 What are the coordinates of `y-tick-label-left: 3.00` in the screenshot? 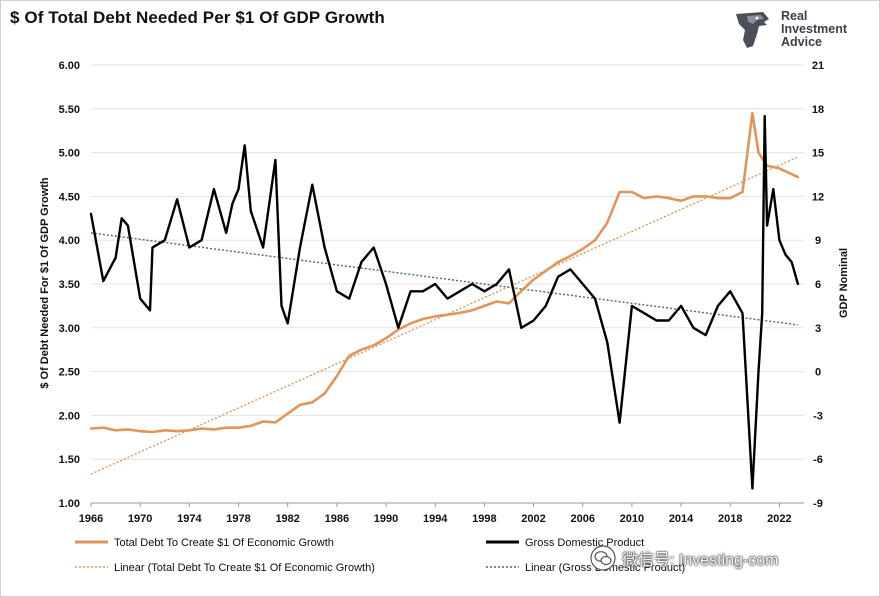 It's located at (69, 329).